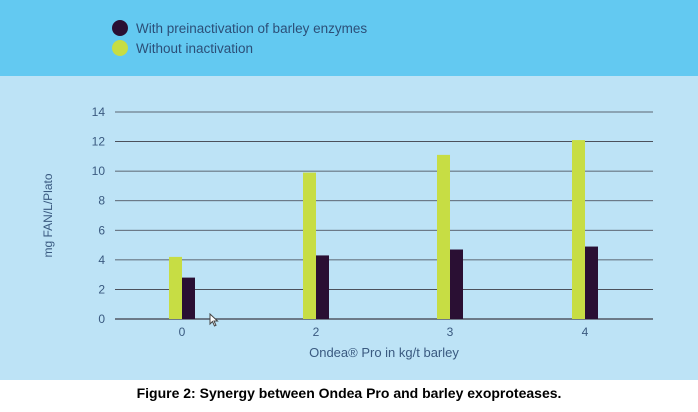 The width and height of the screenshot is (698, 412). What do you see at coordinates (316, 332) in the screenshot?
I see `x-tick-label: 2` at bounding box center [316, 332].